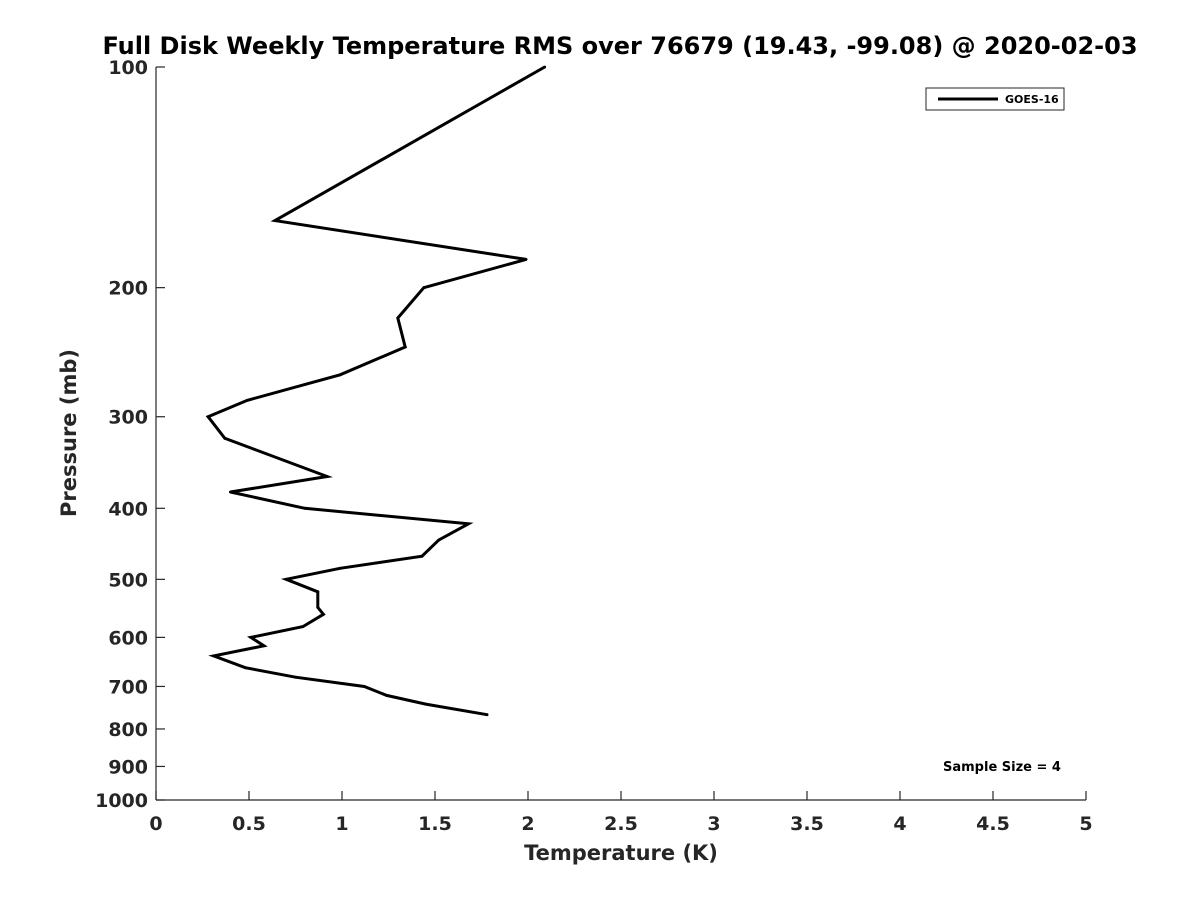  What do you see at coordinates (995, 99) in the screenshot?
I see `legend: GOES-16` at bounding box center [995, 99].